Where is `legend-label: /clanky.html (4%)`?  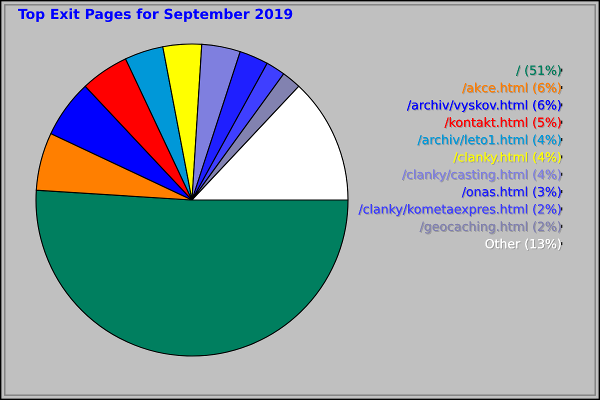 legend-label: /clanky.html (4%) is located at coordinates (507, 159).